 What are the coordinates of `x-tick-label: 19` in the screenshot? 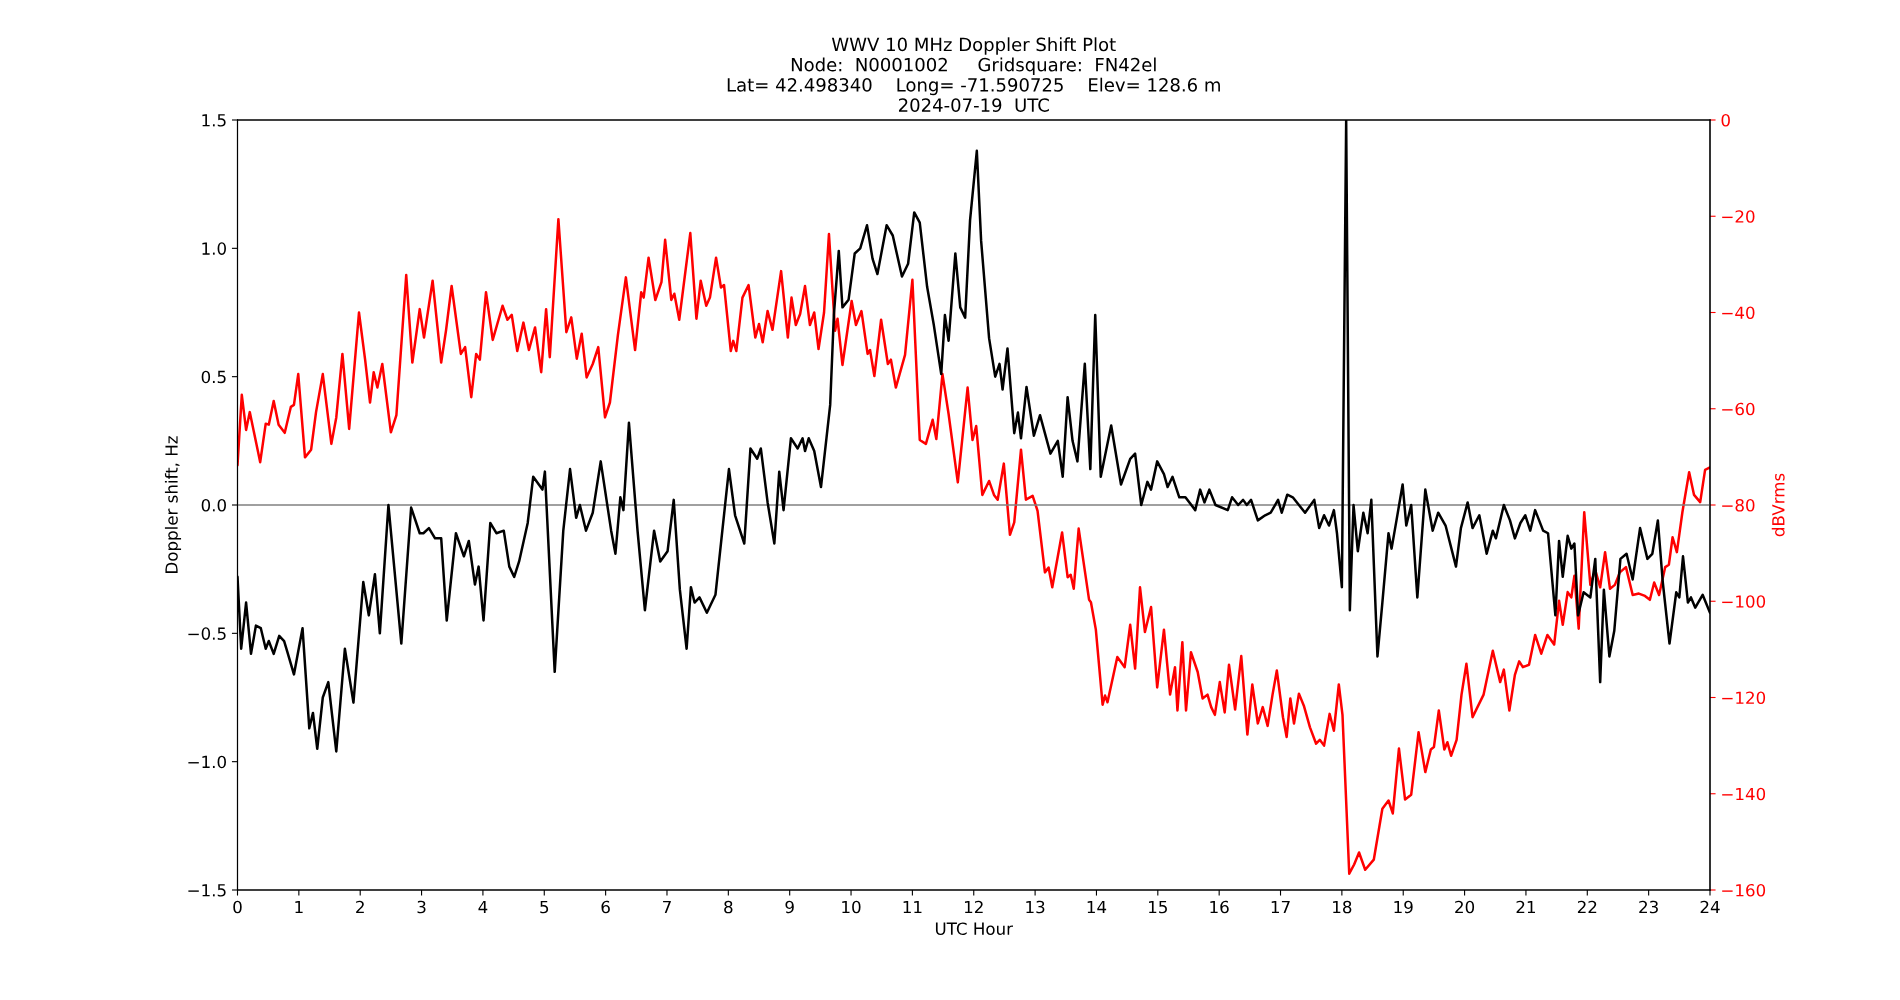 It's located at (1403, 907).